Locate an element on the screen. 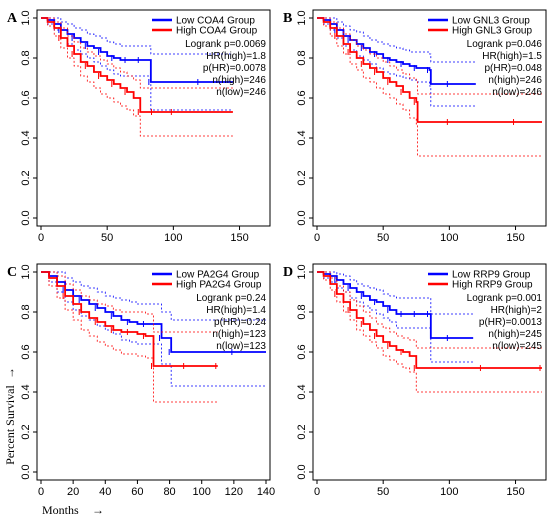 Image resolution: width=550 pixels, height=519 pixels. stat-line: n(low)=245 is located at coordinates (517, 346).